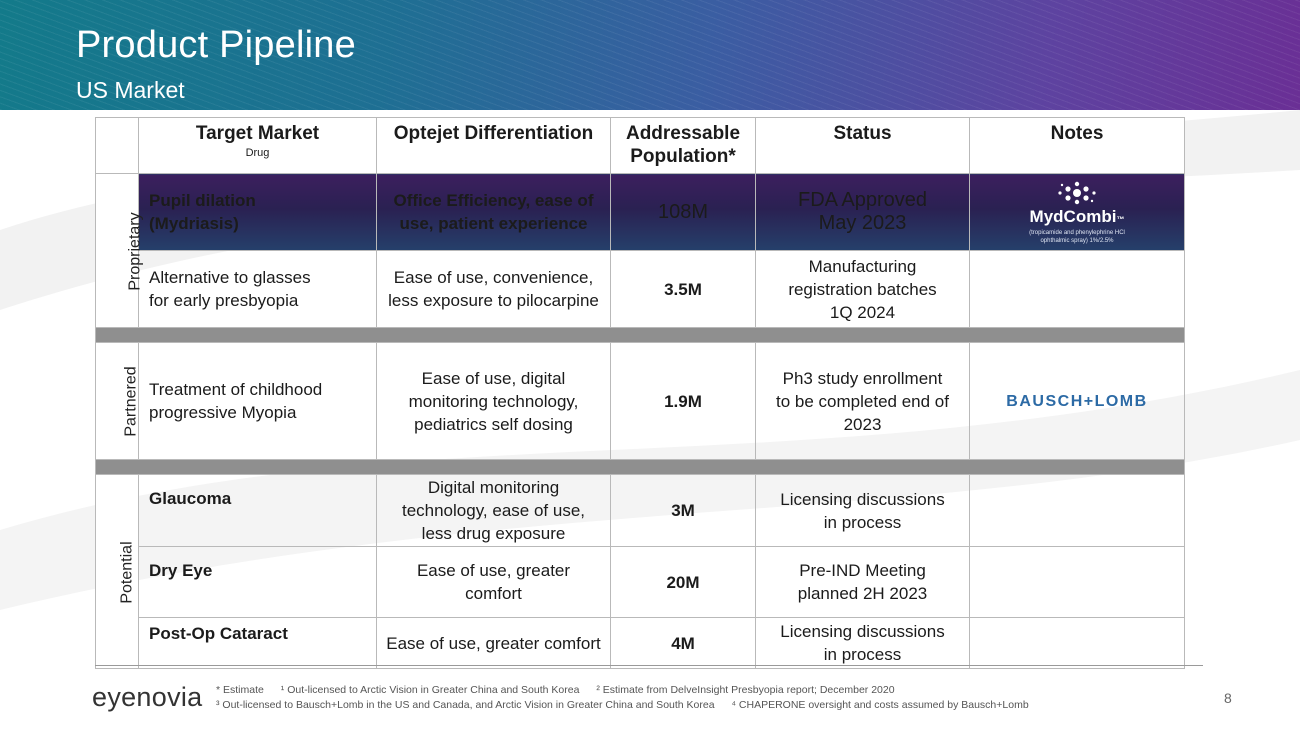 This screenshot has height=731, width=1300. I want to click on status-line: 2023, so click(862, 424).